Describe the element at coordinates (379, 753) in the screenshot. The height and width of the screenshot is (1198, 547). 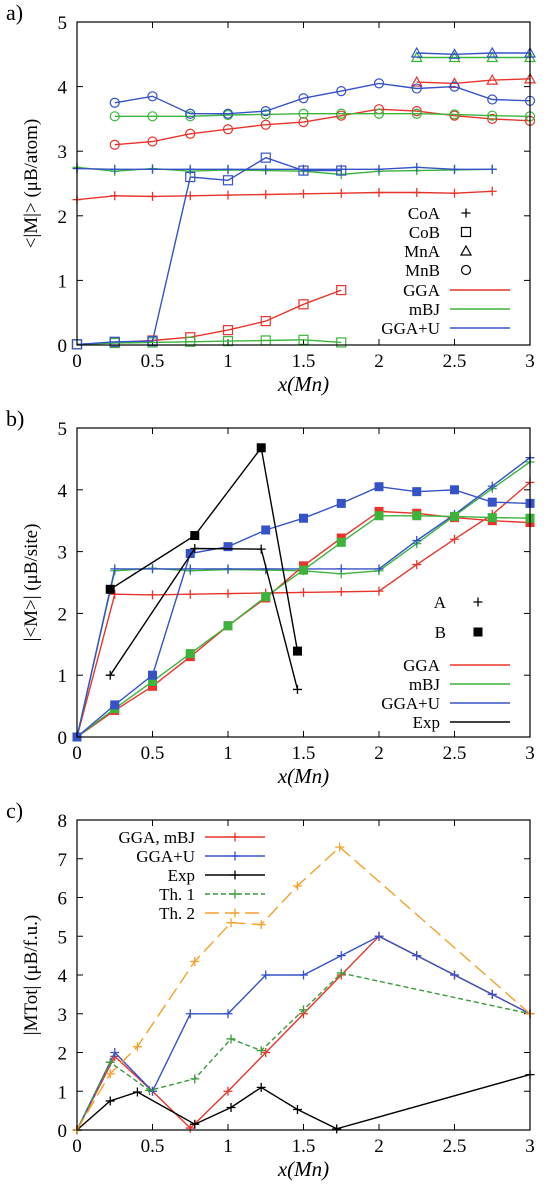
I see `x-tick-label: 2` at that location.